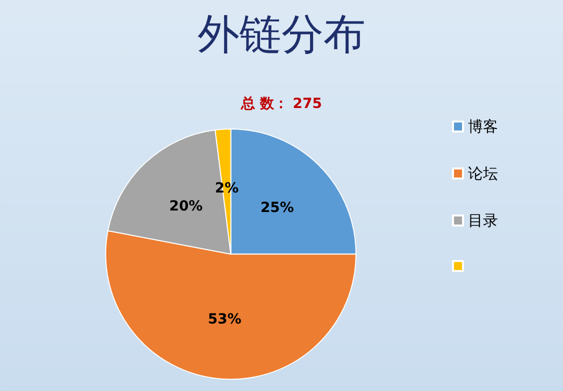 This screenshot has height=391, width=563. What do you see at coordinates (277, 208) in the screenshot?
I see `data-label: 25%` at bounding box center [277, 208].